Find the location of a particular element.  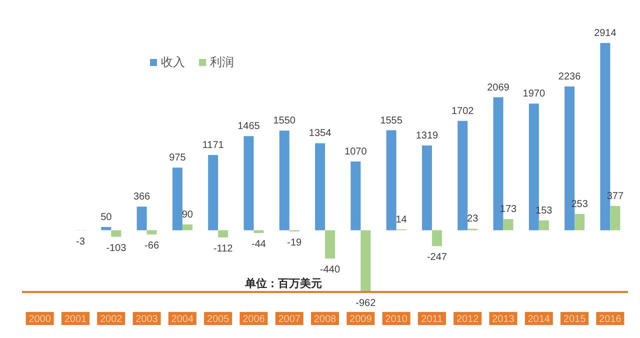

x-tick-label: 2010 is located at coordinates (396, 319).